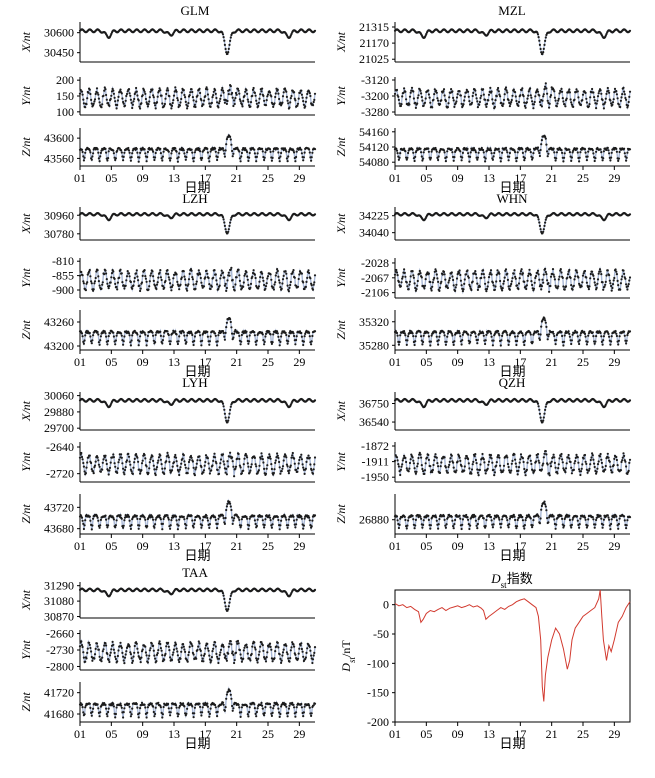 This screenshot has width=655, height=778. Describe the element at coordinates (63, 261) in the screenshot. I see `y-tick-label: -810` at that location.